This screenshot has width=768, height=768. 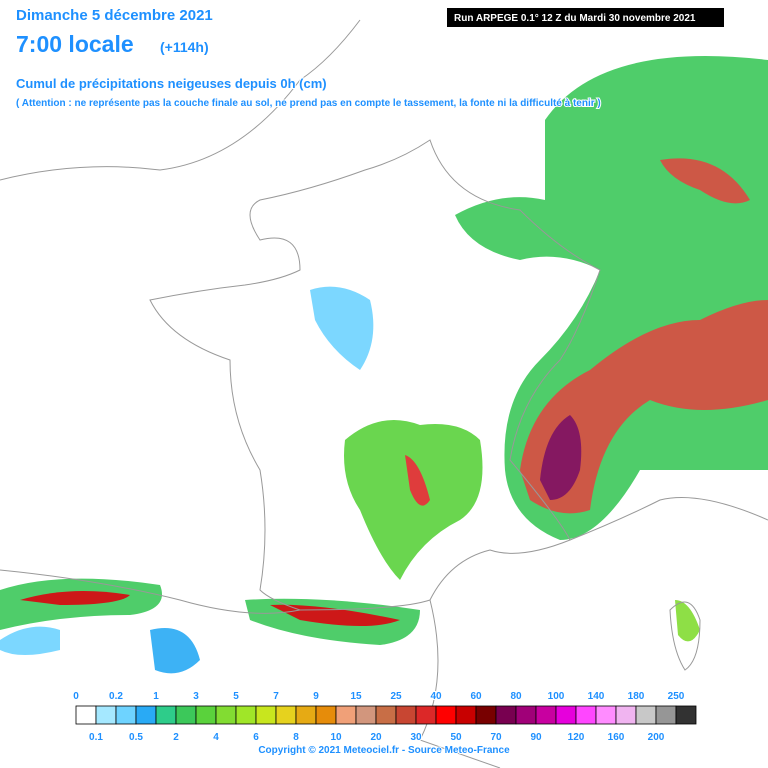 What do you see at coordinates (476, 696) in the screenshot?
I see `legend-label: 60` at bounding box center [476, 696].